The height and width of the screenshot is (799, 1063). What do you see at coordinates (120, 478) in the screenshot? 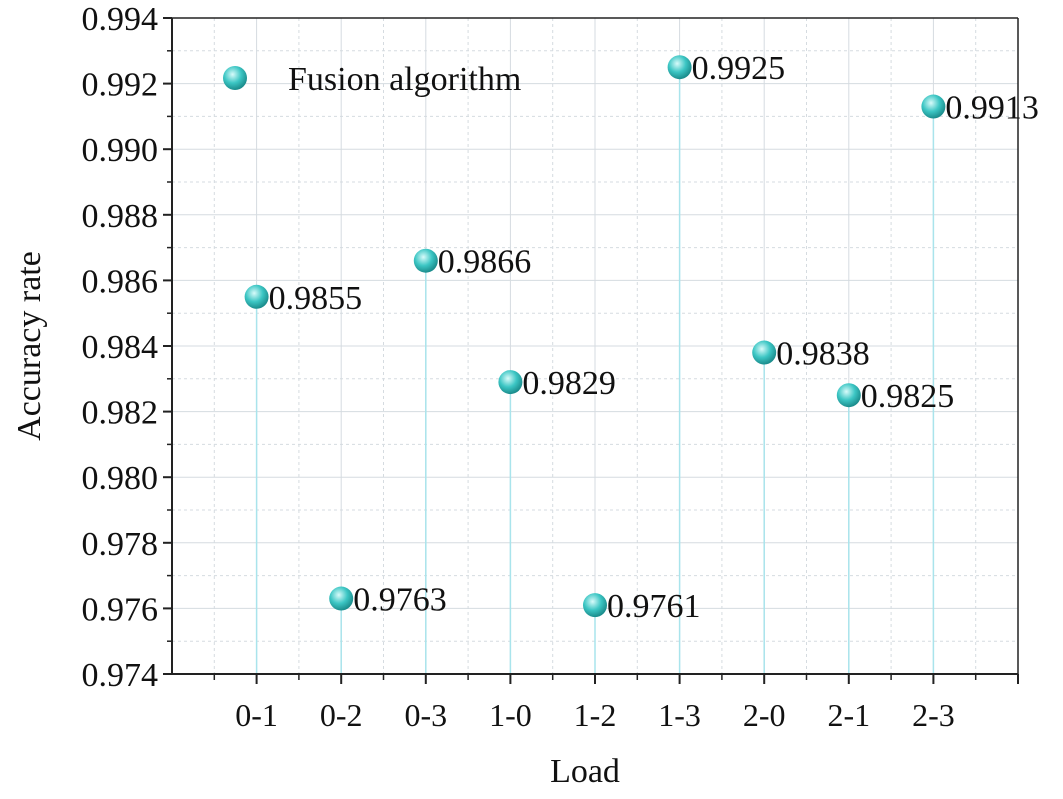
I see `y-tick-label: 0.980` at bounding box center [120, 478].